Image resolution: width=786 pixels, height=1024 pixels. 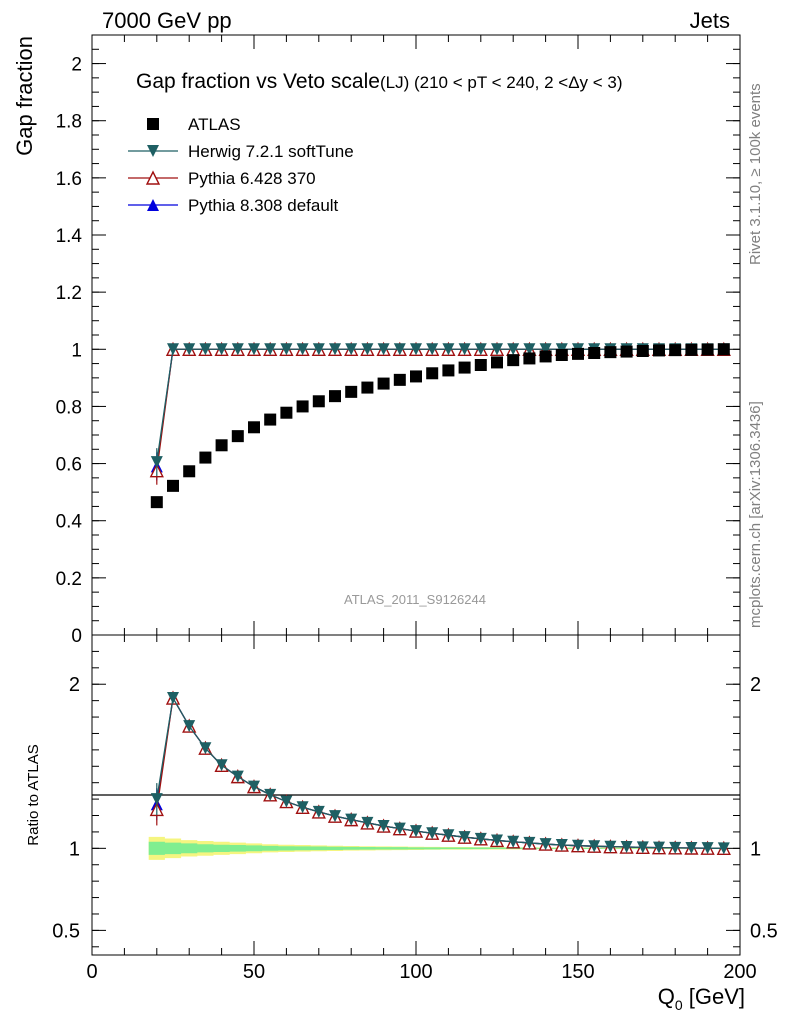 I want to click on main-ytick-label: 1.2, so click(x=69, y=293).